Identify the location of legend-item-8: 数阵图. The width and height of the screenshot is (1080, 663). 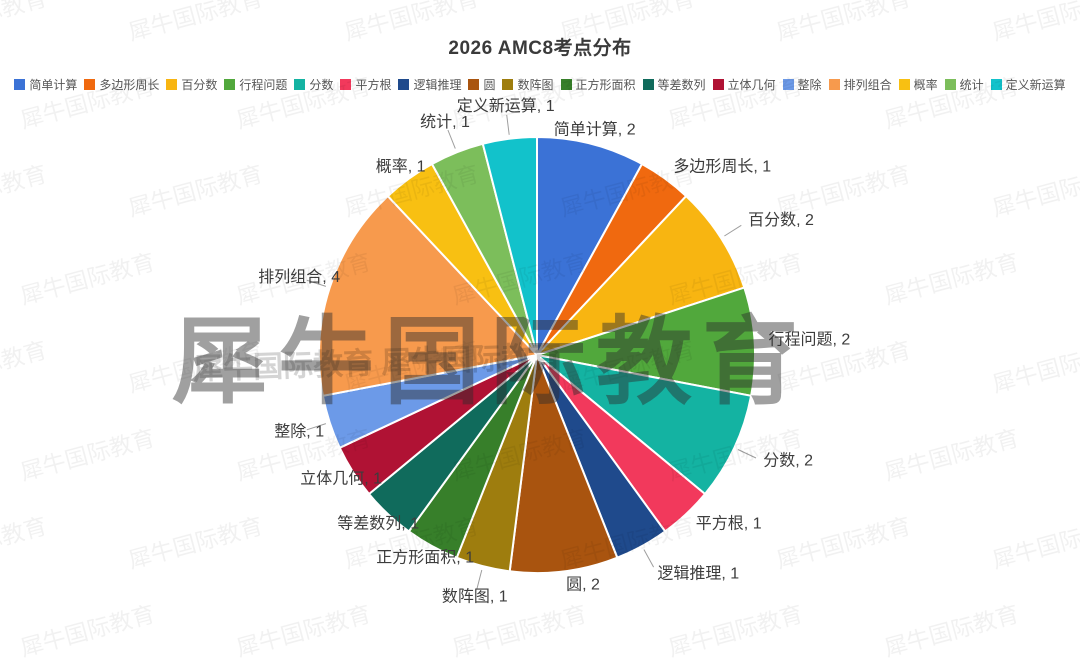
(528, 84).